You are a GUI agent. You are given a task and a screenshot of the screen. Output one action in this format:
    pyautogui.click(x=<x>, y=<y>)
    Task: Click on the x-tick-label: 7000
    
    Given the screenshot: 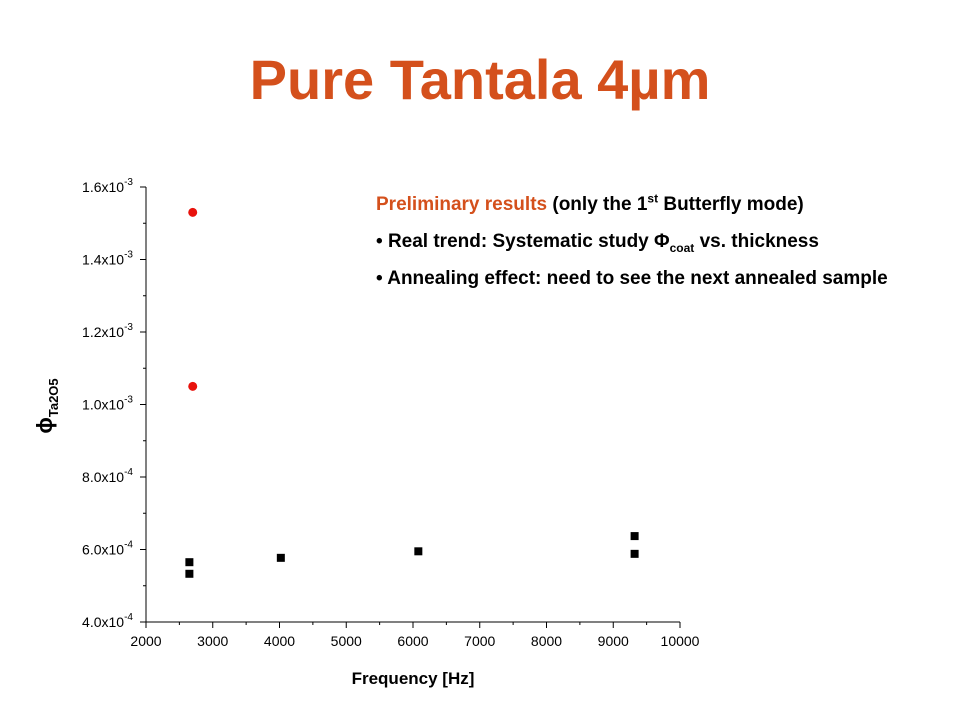 What is the action you would take?
    pyautogui.click(x=479, y=641)
    